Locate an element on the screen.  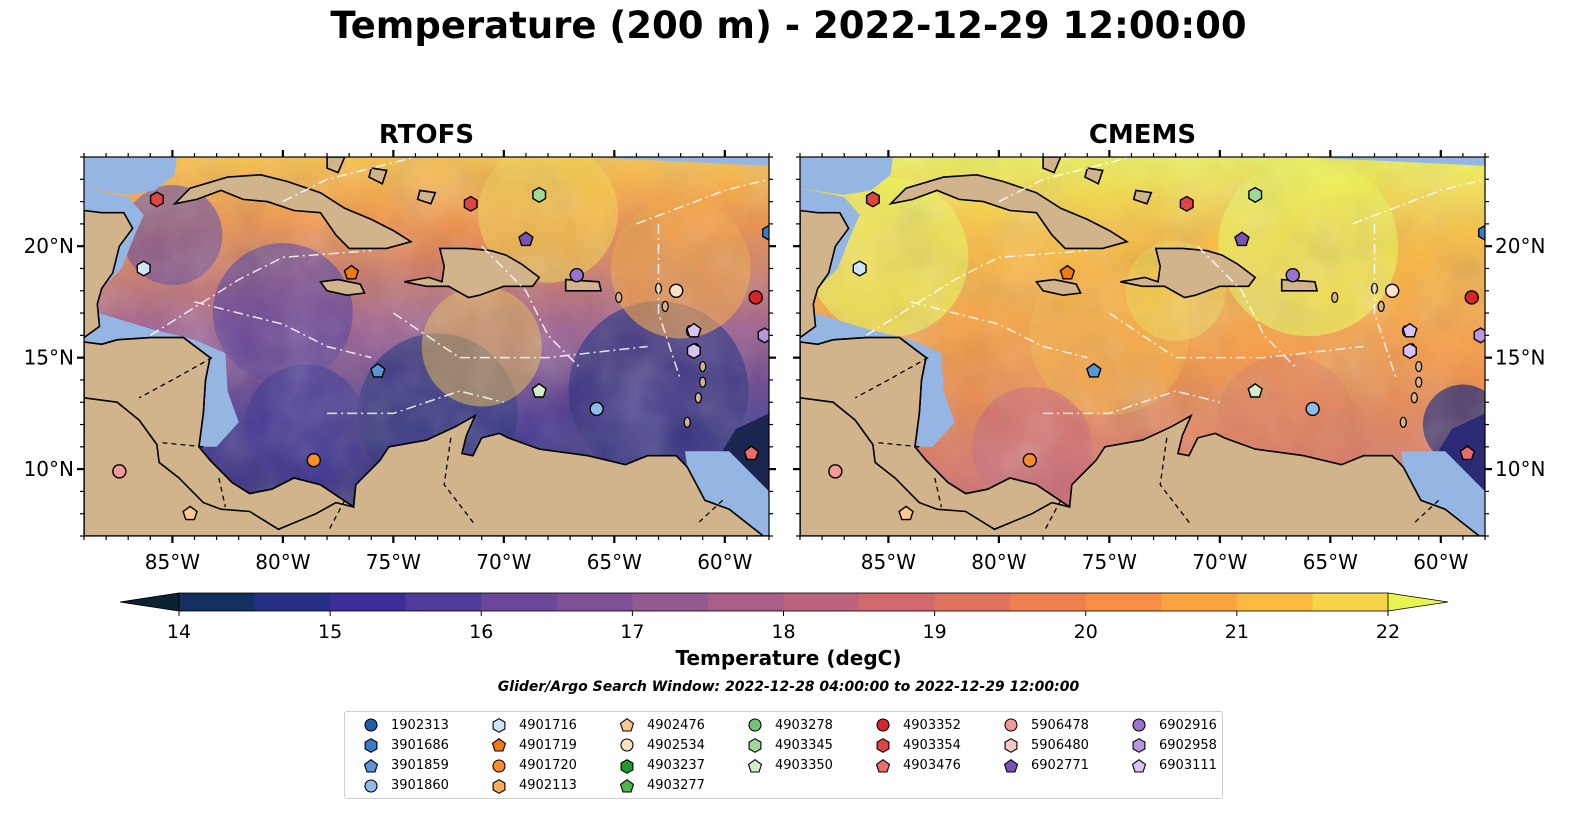
legend-label: 3901860 is located at coordinates (420, 786).